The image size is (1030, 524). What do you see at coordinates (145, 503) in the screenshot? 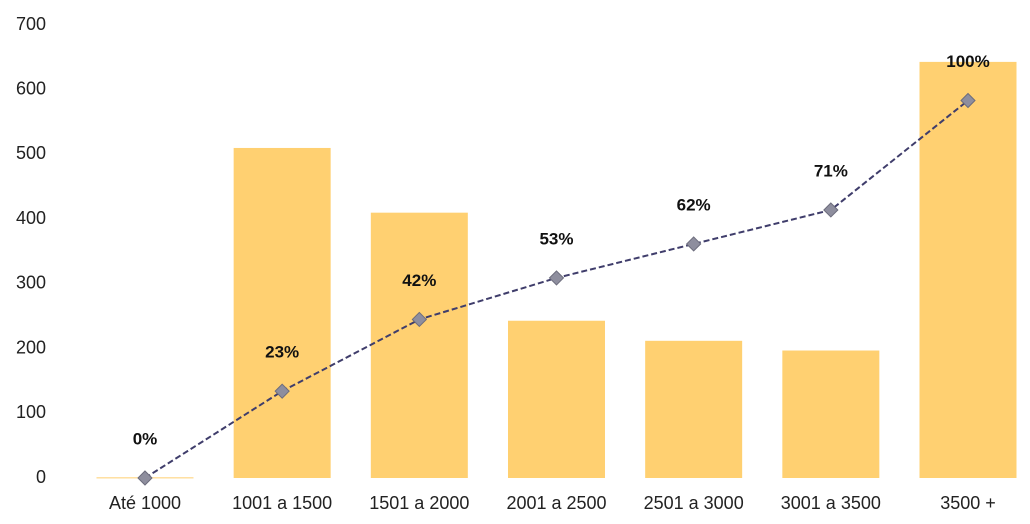
I see `x-tick-label: Até 1000` at bounding box center [145, 503].